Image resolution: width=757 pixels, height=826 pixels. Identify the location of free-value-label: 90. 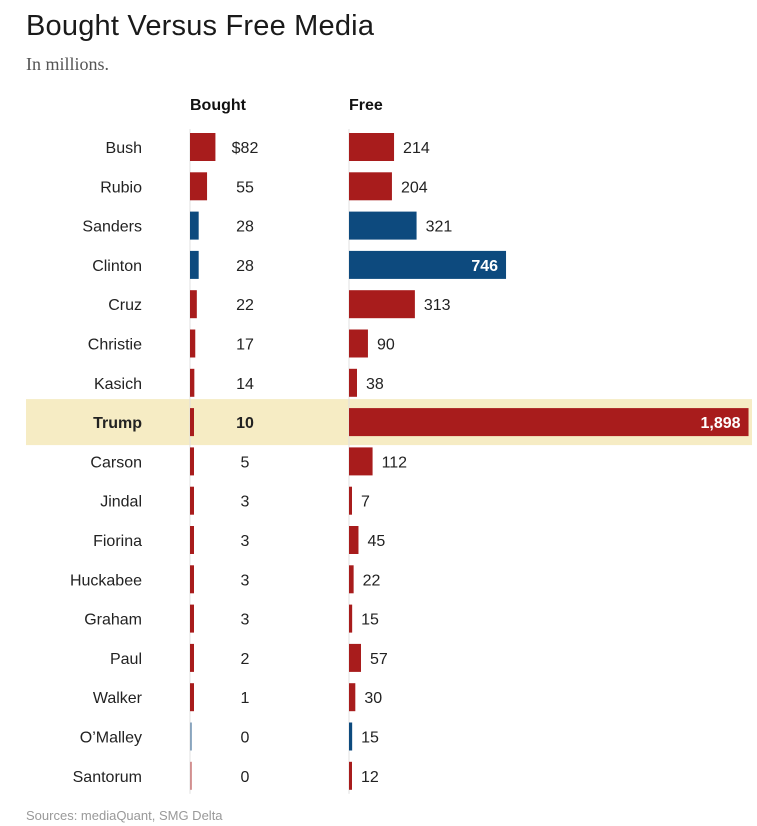
(386, 345).